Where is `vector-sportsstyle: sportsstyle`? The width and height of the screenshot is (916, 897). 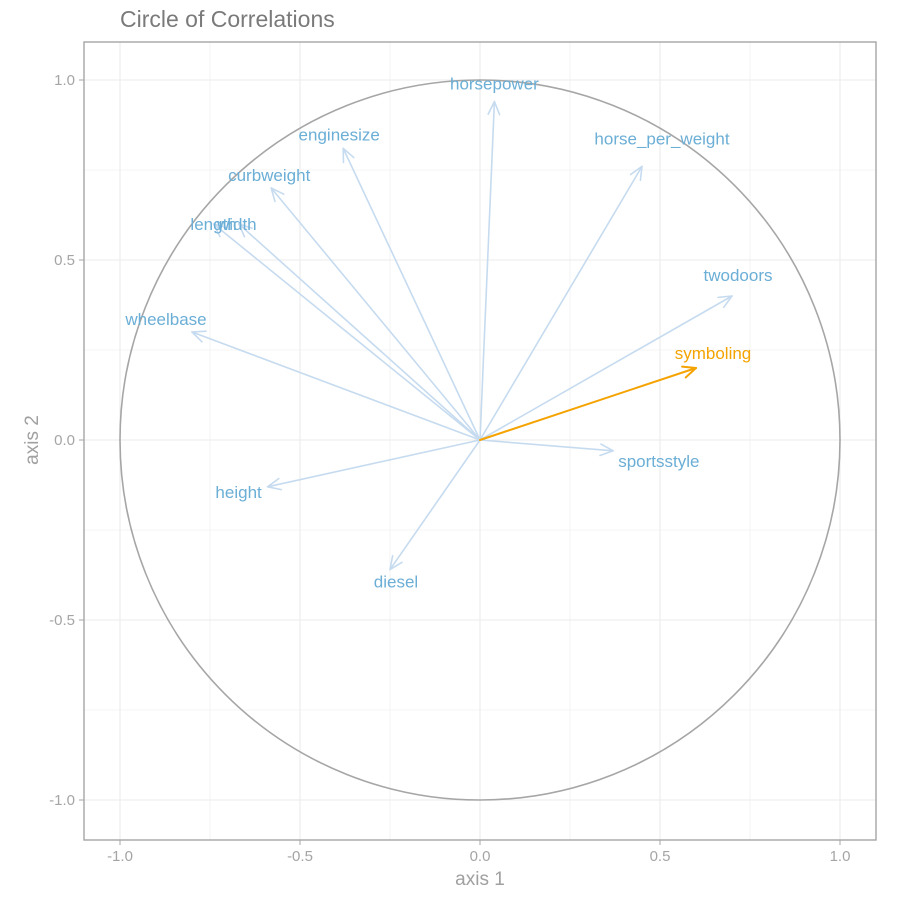
vector-sportsstyle: sportsstyle is located at coordinates (589, 455).